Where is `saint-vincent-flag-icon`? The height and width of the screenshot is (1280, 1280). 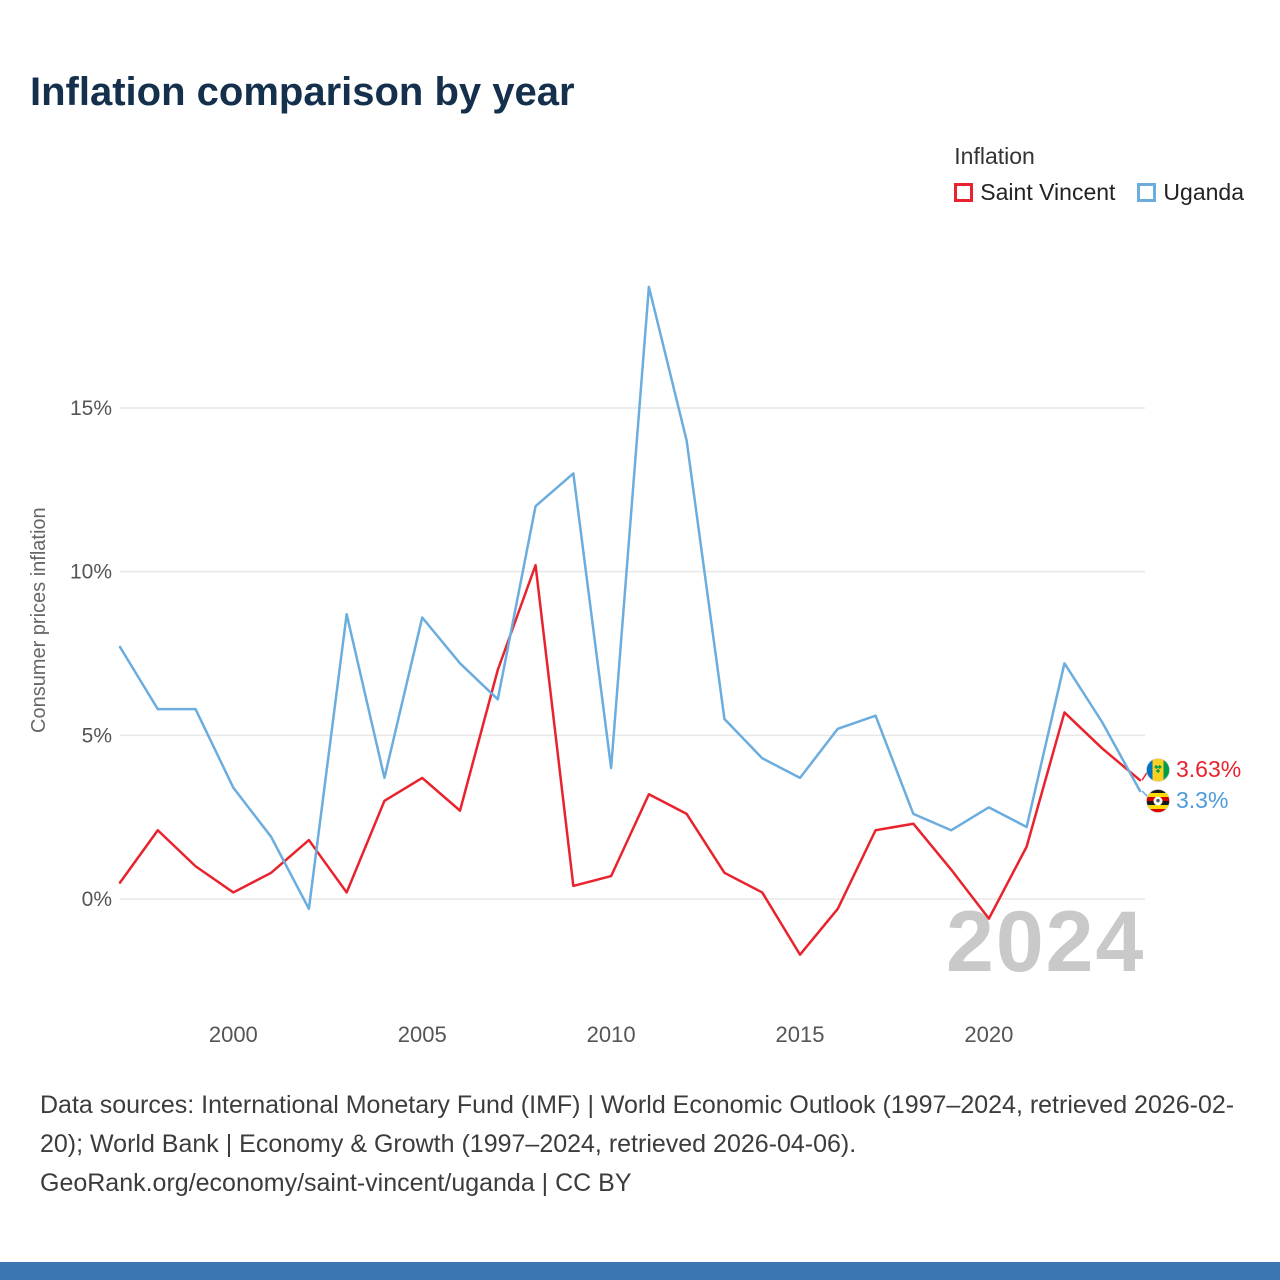
saint-vincent-flag-icon is located at coordinates (1158, 769).